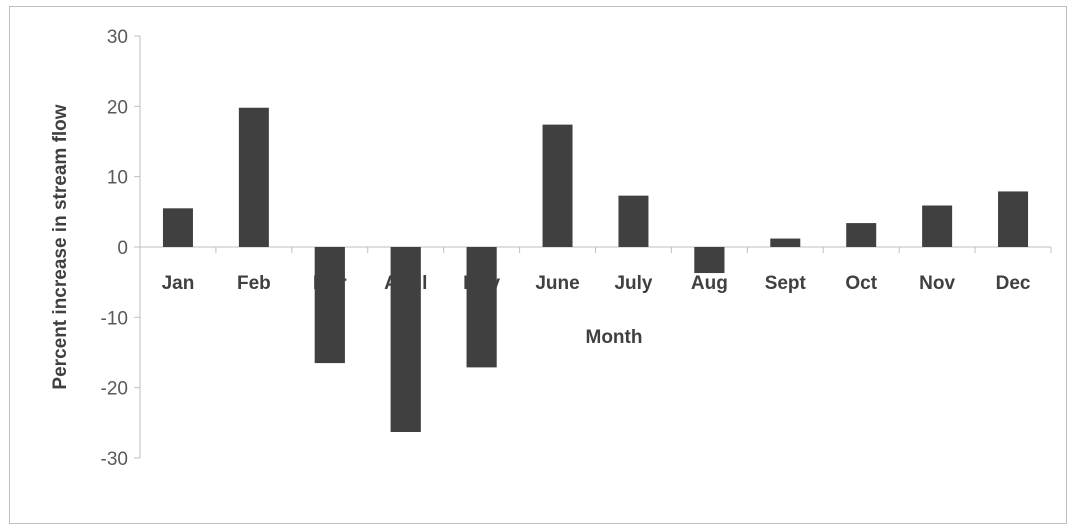  What do you see at coordinates (117, 107) in the screenshot?
I see `y-tick-label: 20` at bounding box center [117, 107].